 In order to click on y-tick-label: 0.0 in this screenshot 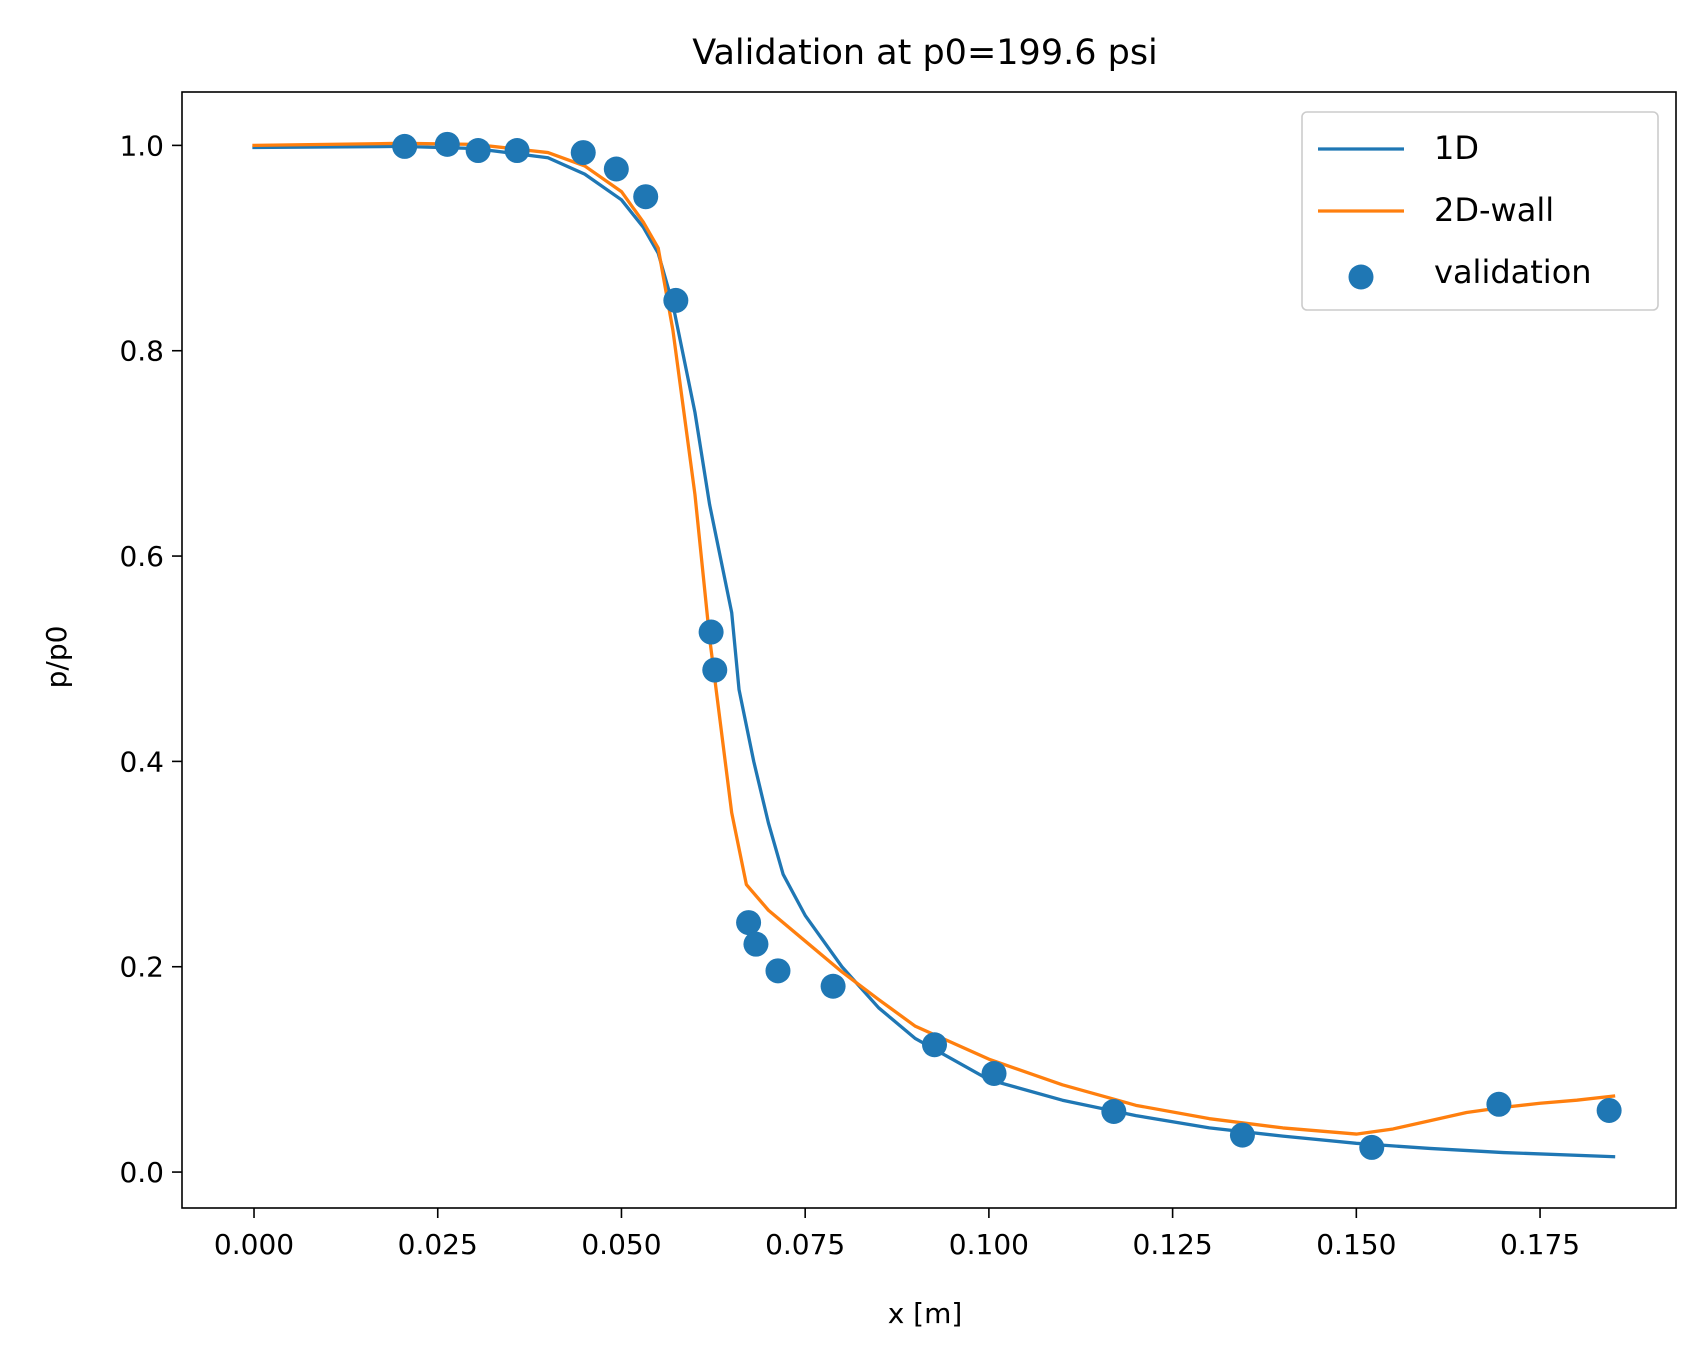, I will do `click(141, 1172)`.